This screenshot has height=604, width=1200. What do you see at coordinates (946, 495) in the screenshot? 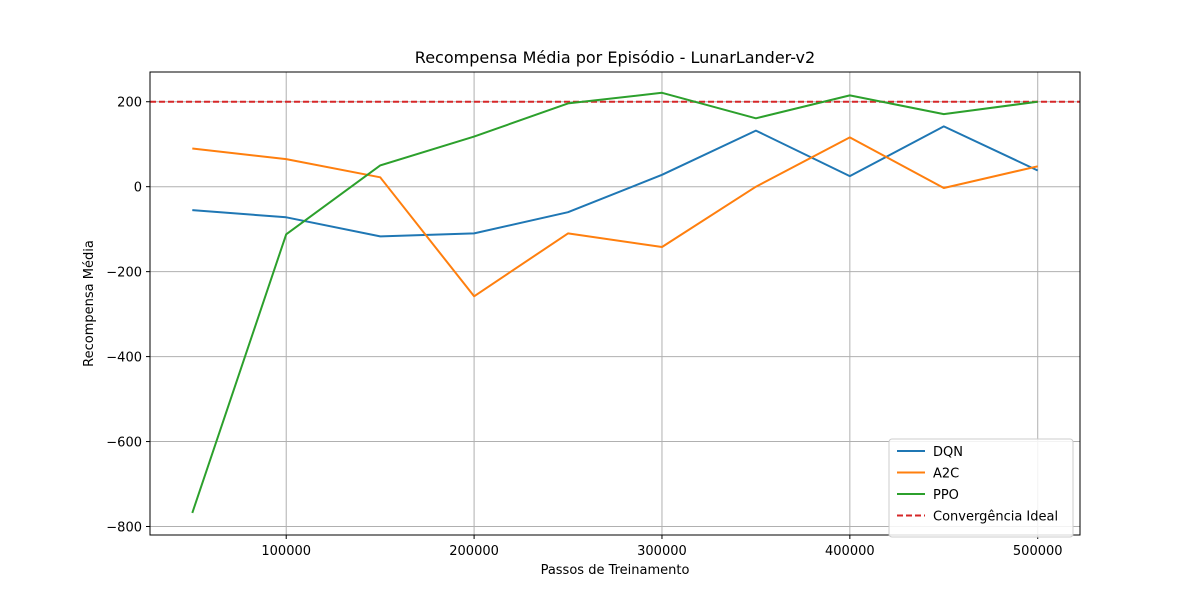
I see `legend-label: PPO` at bounding box center [946, 495].